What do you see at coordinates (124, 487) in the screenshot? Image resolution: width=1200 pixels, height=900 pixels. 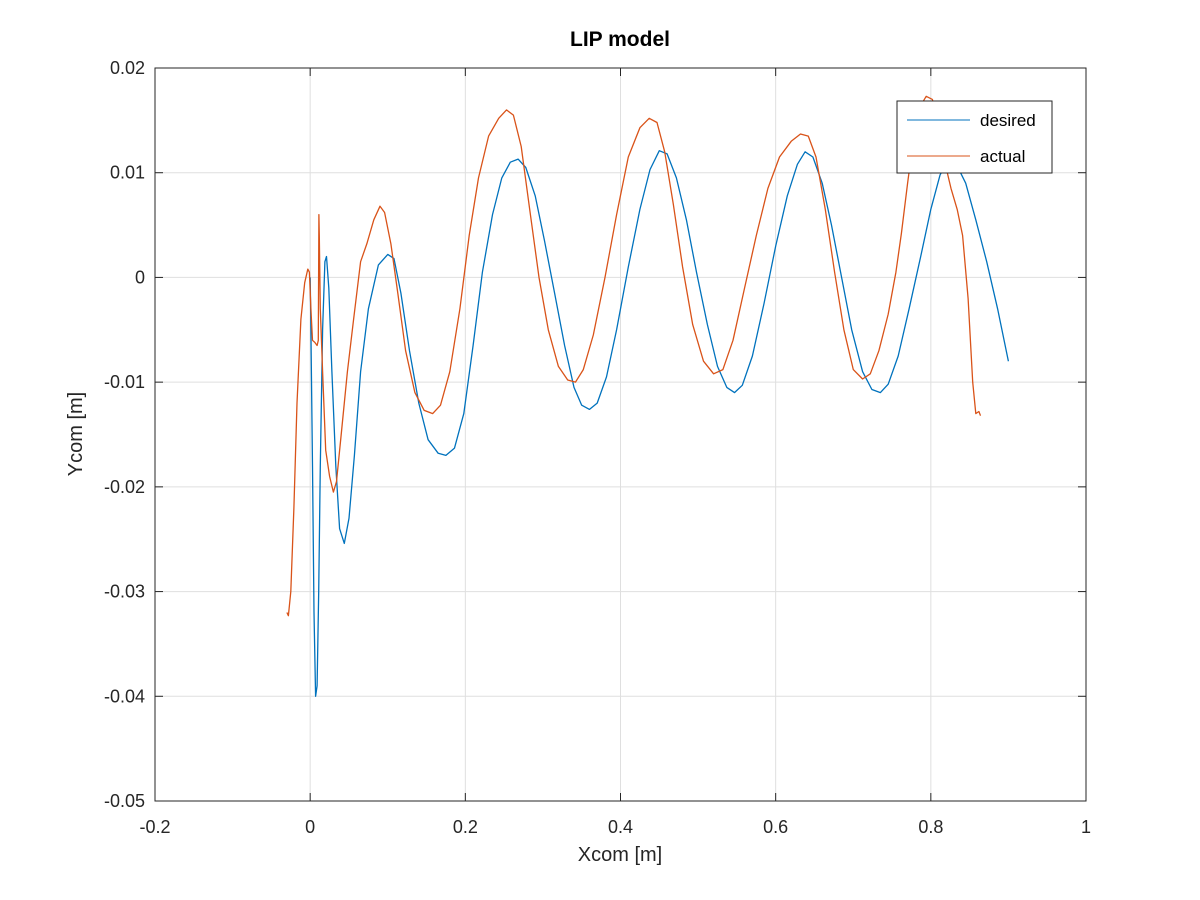 I see `y-tick-label: -0.02` at bounding box center [124, 487].